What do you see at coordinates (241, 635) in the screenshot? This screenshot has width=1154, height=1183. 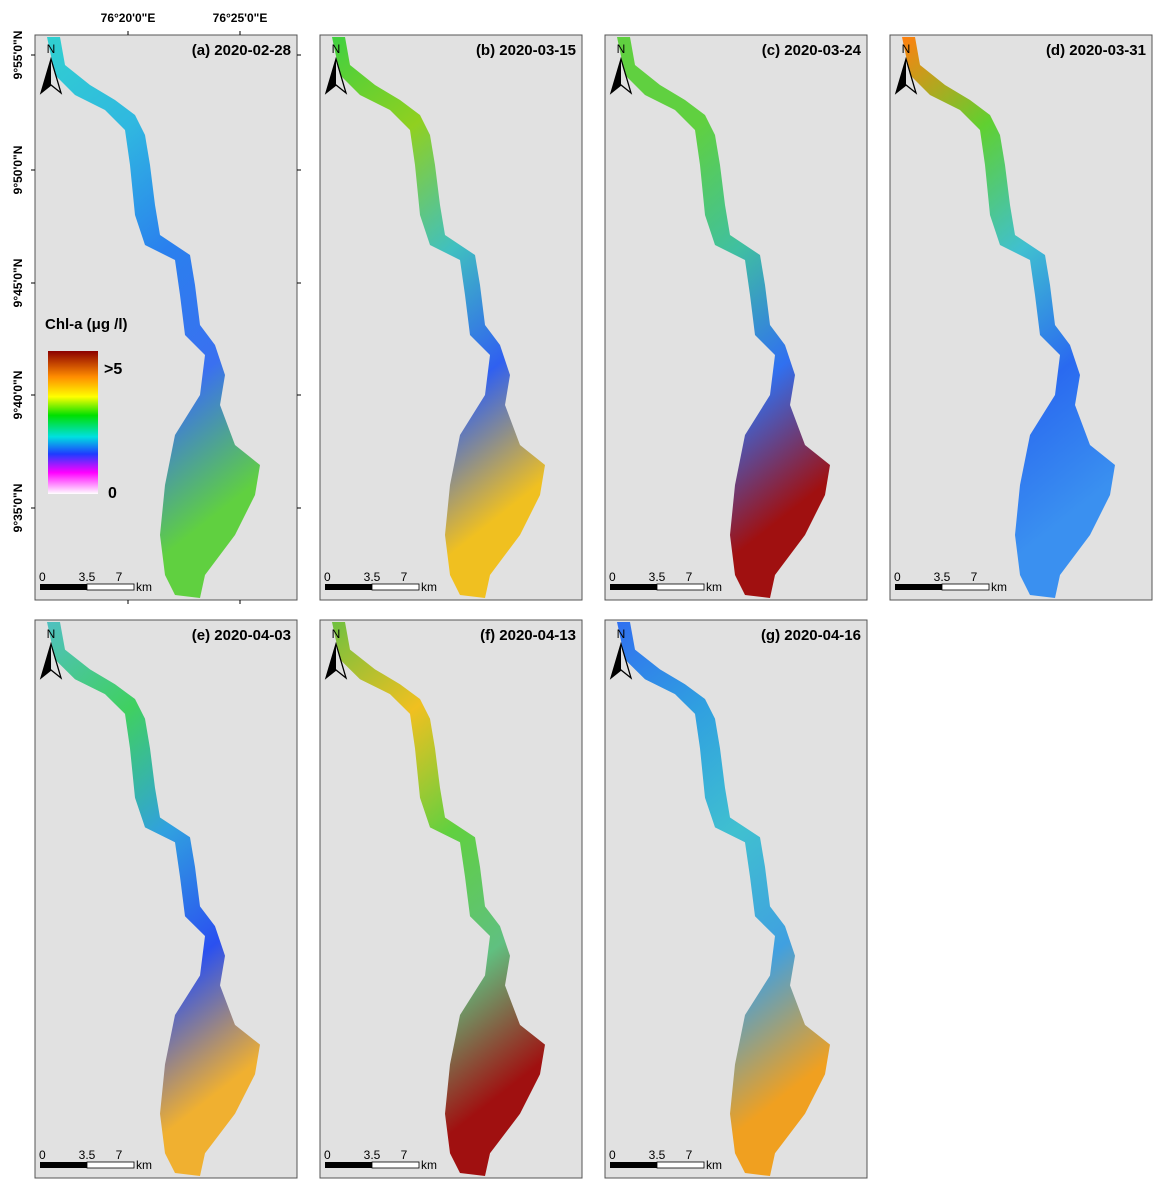 I see `panel-label: (e) 2020-04-03` at bounding box center [241, 635].